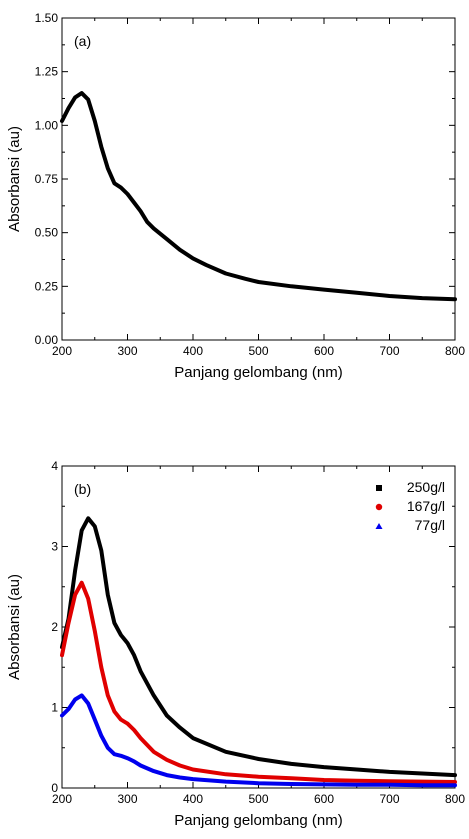 Image resolution: width=469 pixels, height=839 pixels. Describe the element at coordinates (430, 525) in the screenshot. I see `legend-label: 77g/l` at that location.